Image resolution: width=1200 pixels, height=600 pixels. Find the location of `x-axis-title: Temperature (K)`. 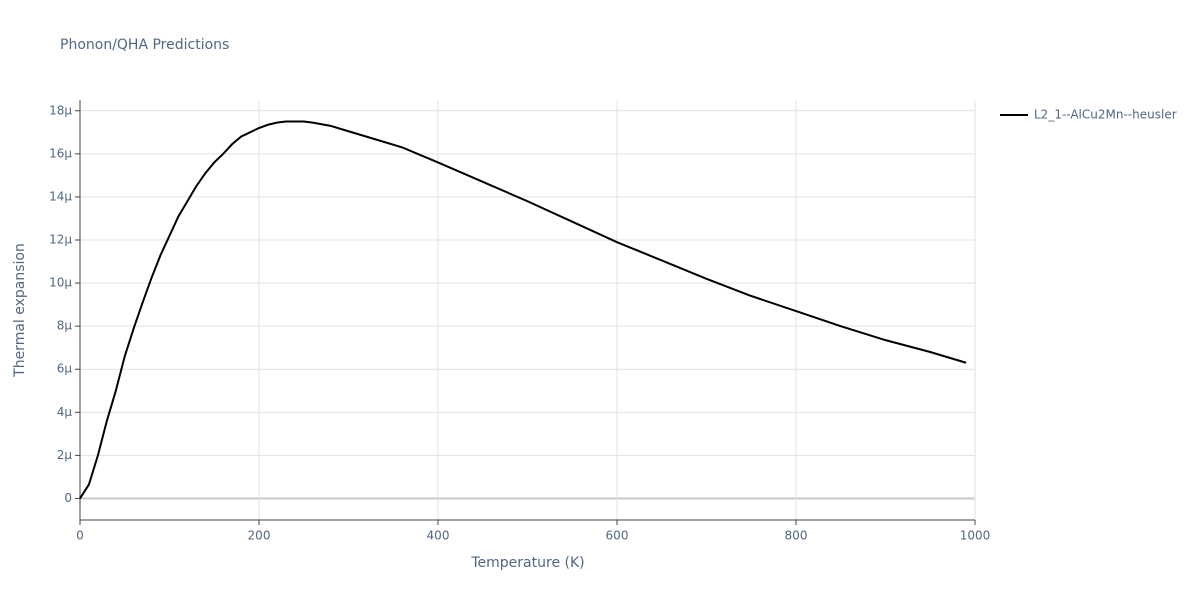

x-axis-title: Temperature (K) is located at coordinates (527, 563).